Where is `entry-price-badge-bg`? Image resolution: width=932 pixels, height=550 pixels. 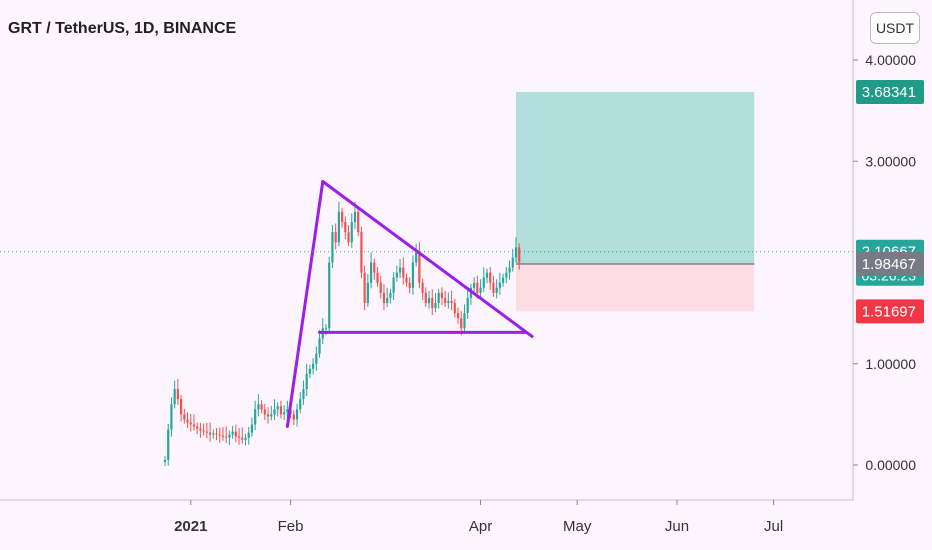
entry-price-badge-bg is located at coordinates (890, 264).